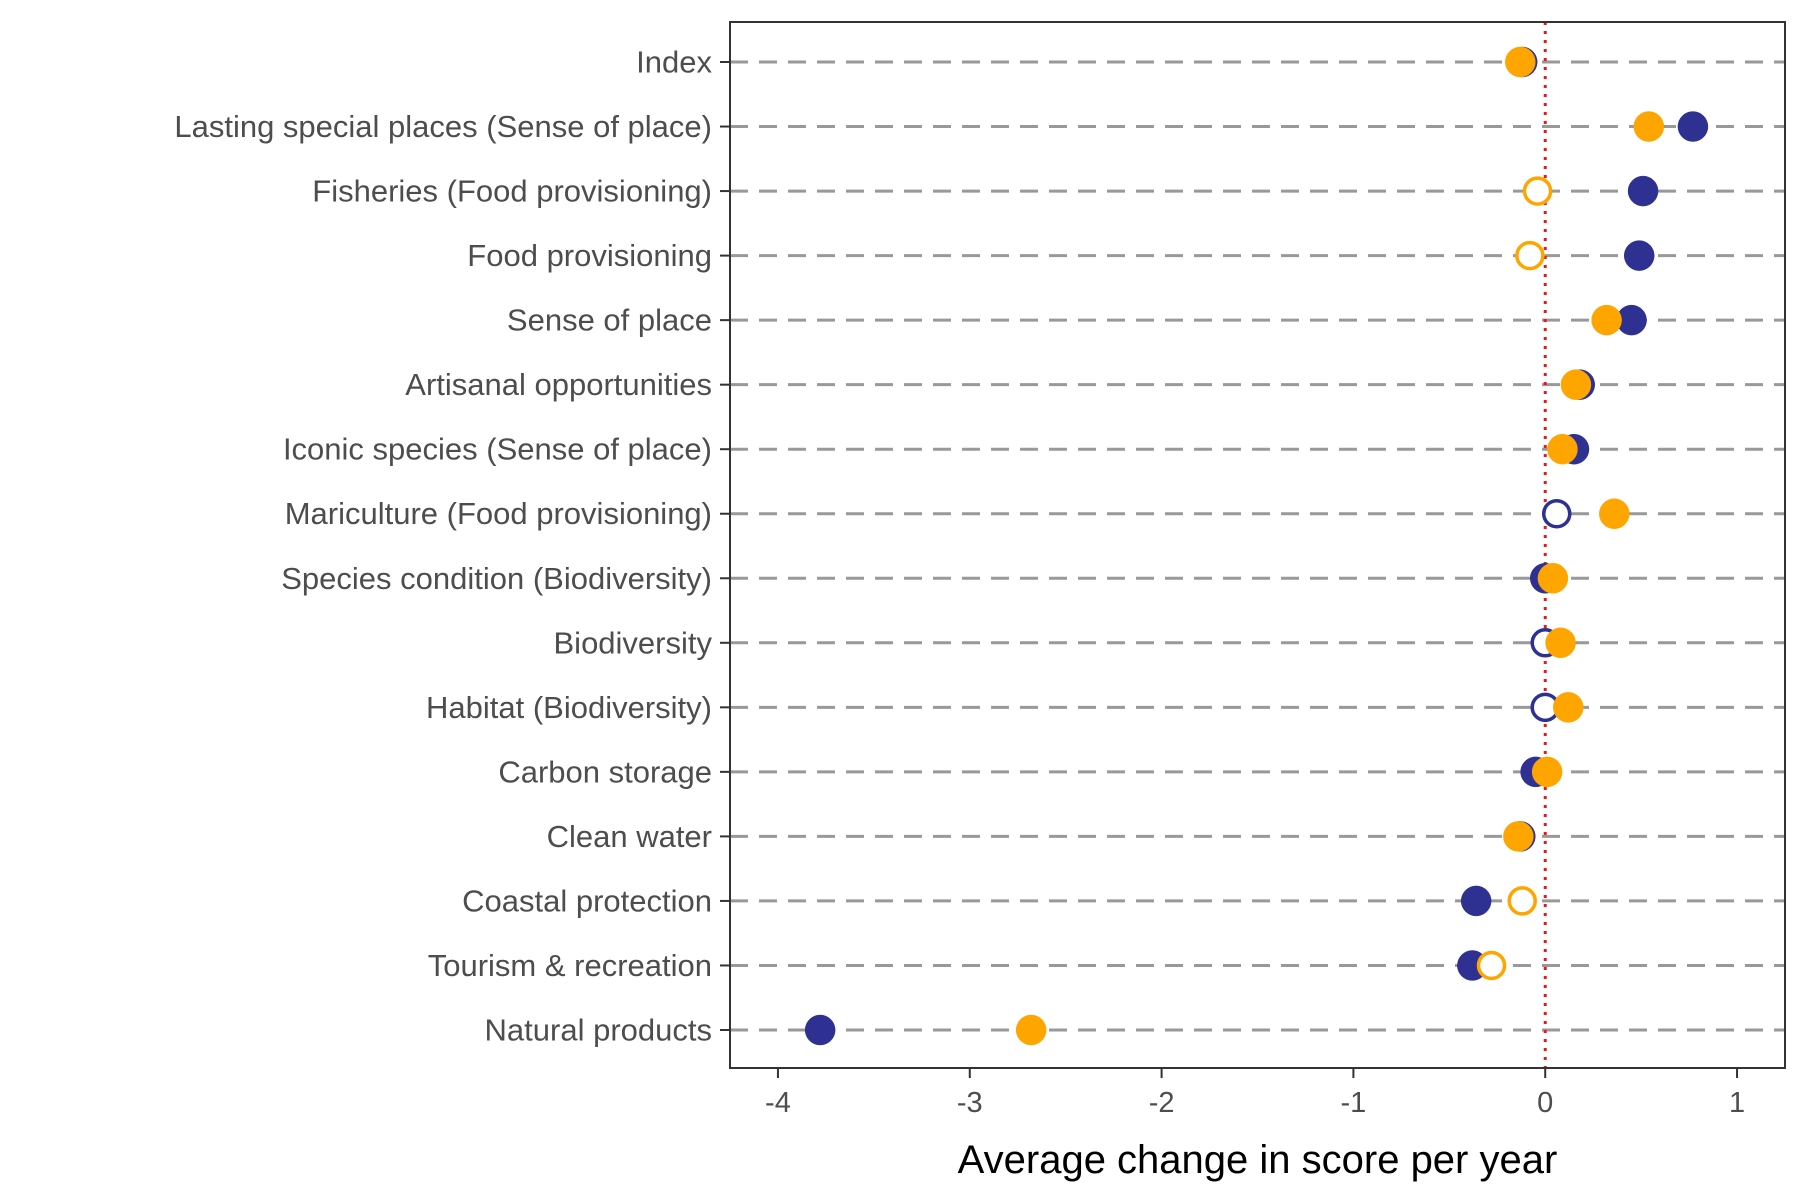 This screenshot has width=1800, height=1200. Describe the element at coordinates (587, 900) in the screenshot. I see `y-tick-label: Coastal protection` at that location.